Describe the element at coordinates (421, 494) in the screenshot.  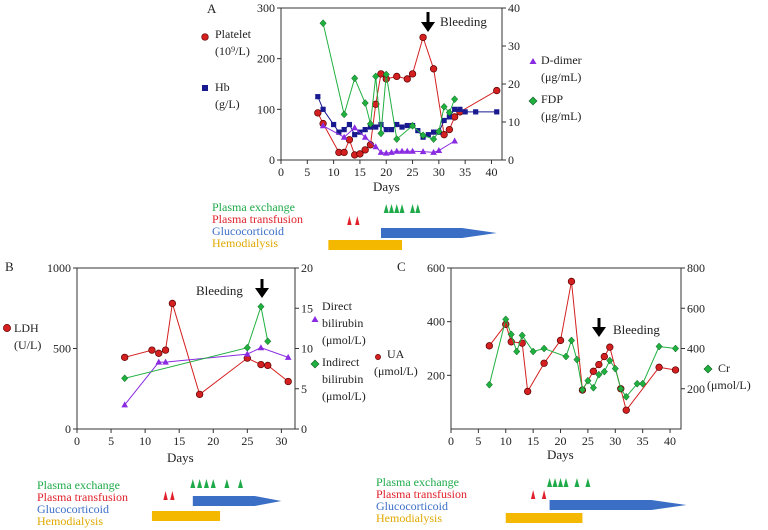
I see `panel-c-legend-plasma-transfusion: Plasma transfusion` at that location.